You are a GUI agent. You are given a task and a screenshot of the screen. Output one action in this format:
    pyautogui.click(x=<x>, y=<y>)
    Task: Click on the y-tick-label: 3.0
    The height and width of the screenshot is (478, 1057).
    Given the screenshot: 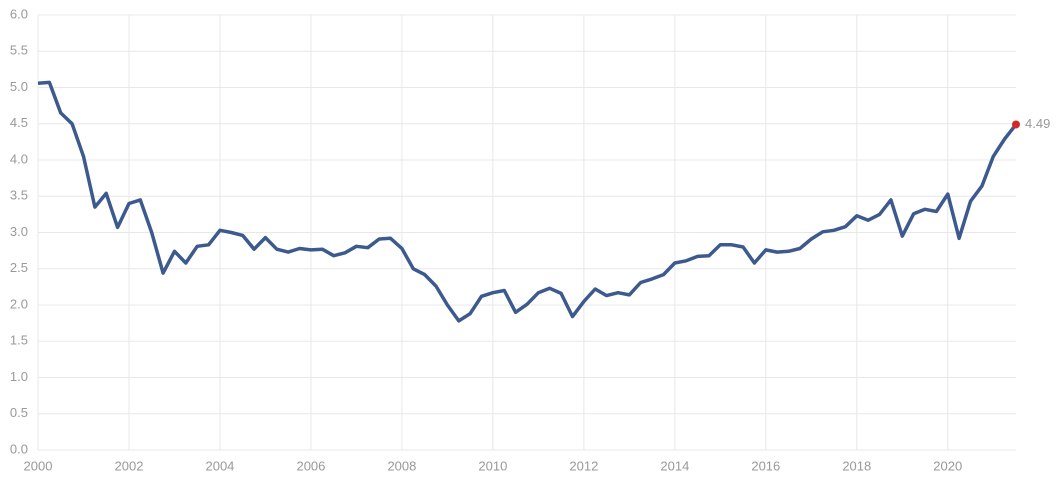 What is the action you would take?
    pyautogui.click(x=19, y=231)
    